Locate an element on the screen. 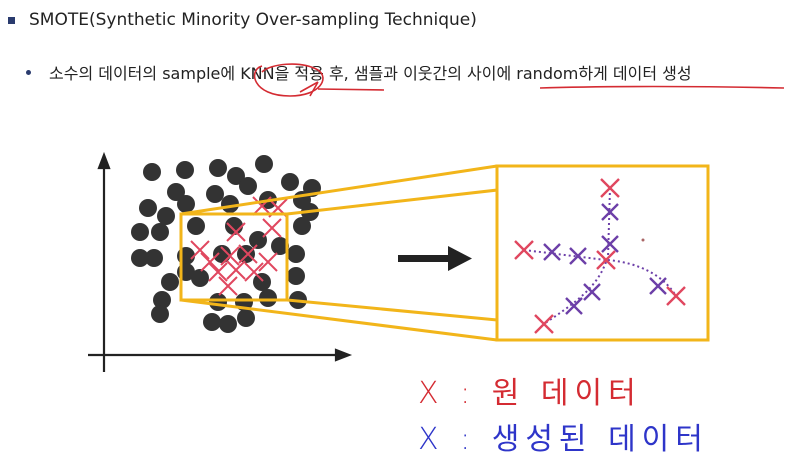 Image resolution: width=800 pixels, height=460 pixels. majority-points is located at coordinates (226, 244).